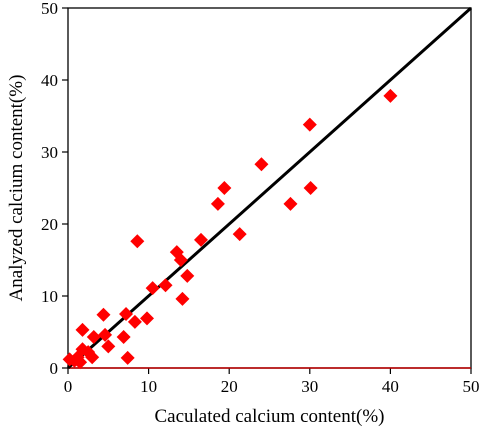 The width and height of the screenshot is (484, 438). I want to click on y-tick-label: 30, so click(49, 152).